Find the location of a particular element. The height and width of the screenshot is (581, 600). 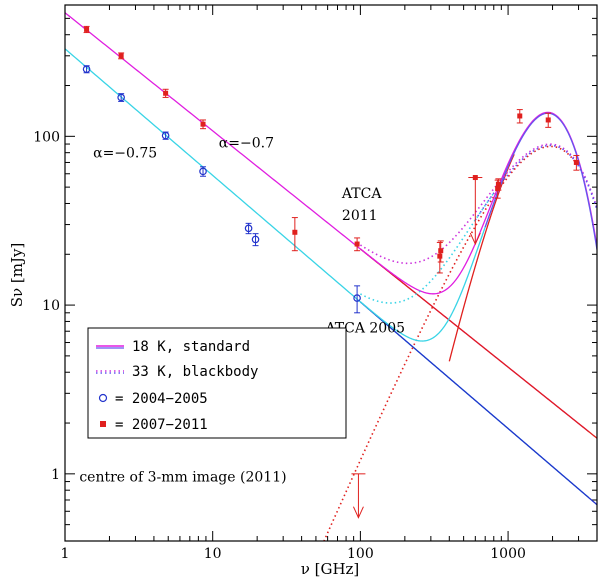

annotation: ATCA is located at coordinates (361, 194).